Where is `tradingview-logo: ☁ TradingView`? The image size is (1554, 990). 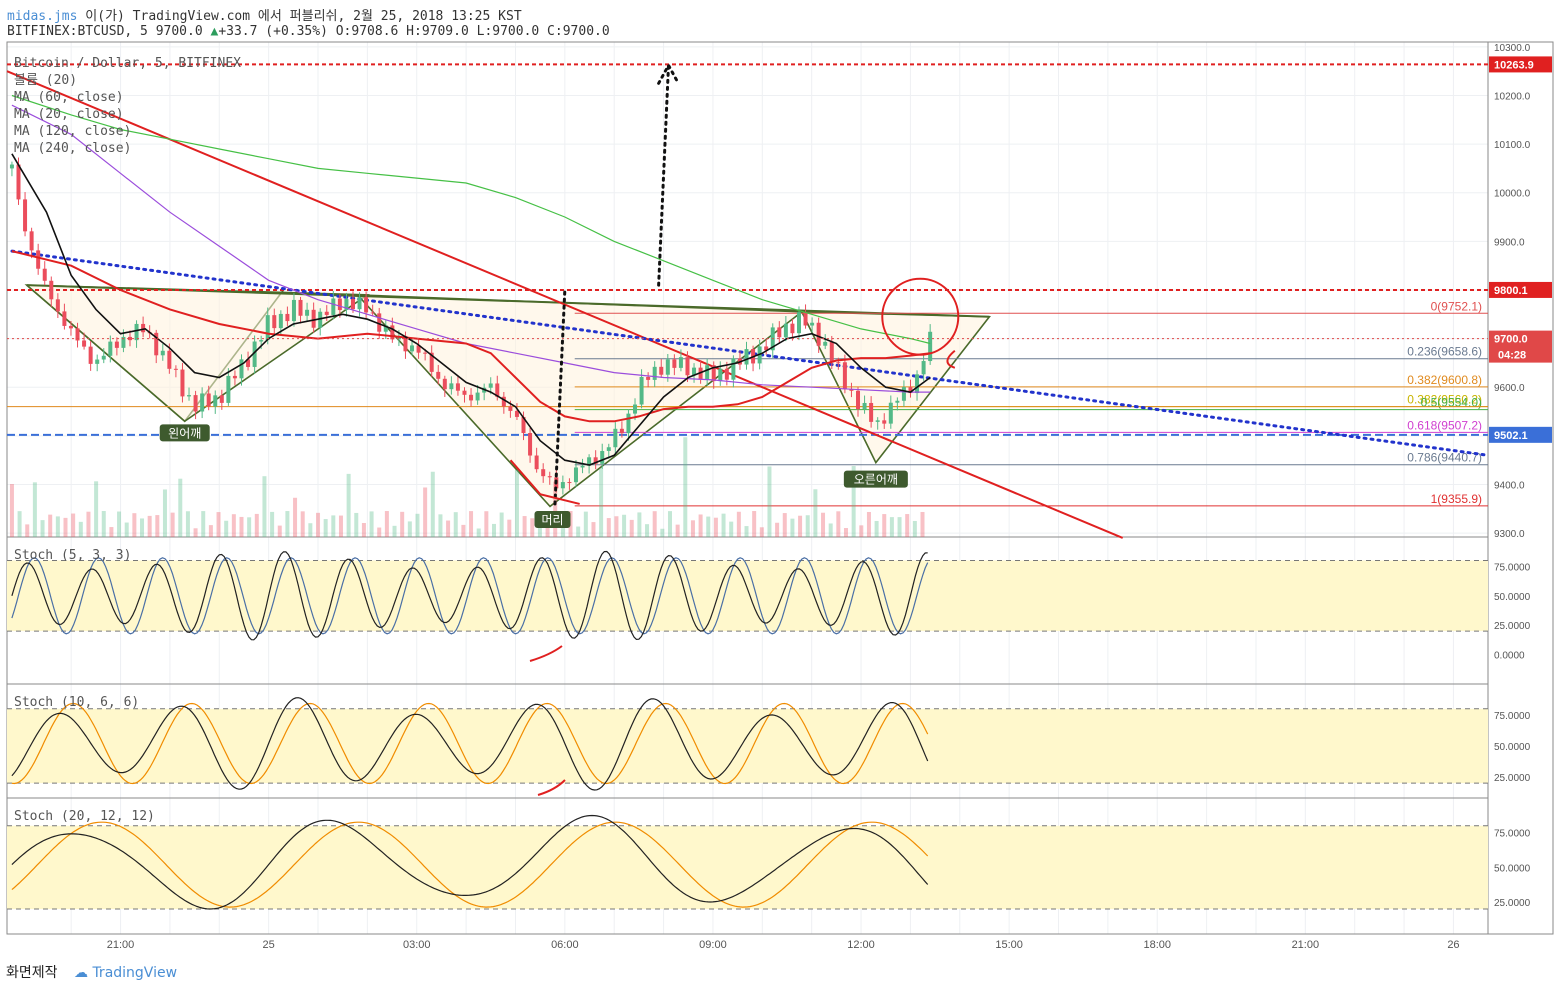
tradingview-logo: ☁ TradingView is located at coordinates (125, 973).